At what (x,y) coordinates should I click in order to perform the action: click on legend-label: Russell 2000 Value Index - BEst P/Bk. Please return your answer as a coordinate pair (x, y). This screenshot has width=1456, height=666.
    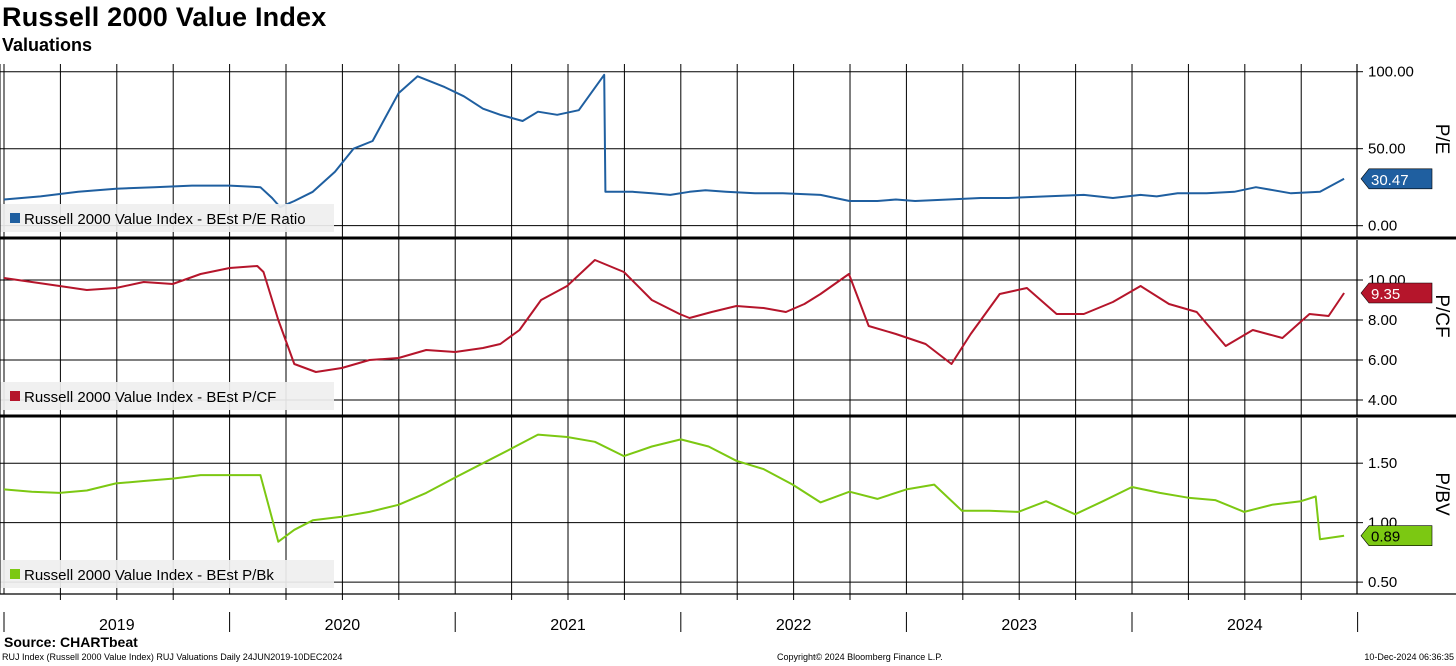
    Looking at the image, I should click on (149, 575).